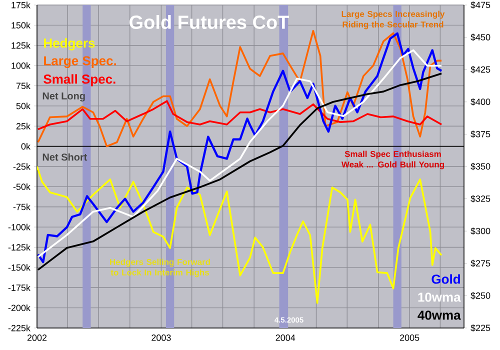  Describe the element at coordinates (439, 315) in the screenshot. I see `text: 40wma` at that location.